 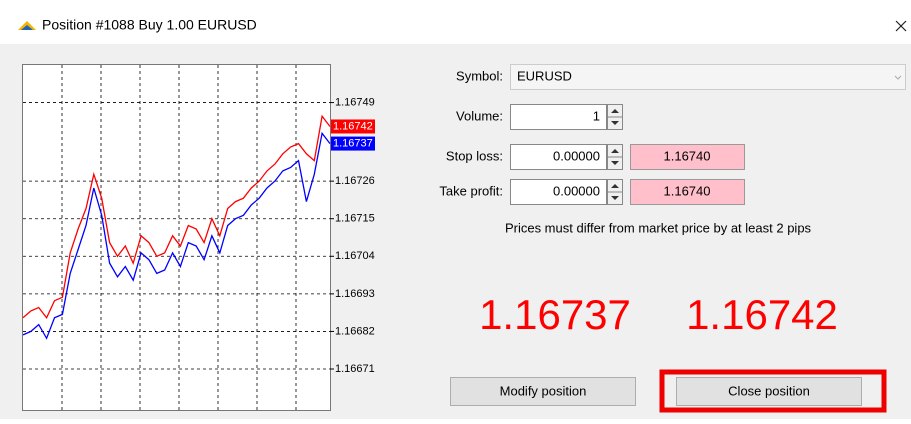 I want to click on y-tick-label: 1.16726, so click(x=355, y=181).